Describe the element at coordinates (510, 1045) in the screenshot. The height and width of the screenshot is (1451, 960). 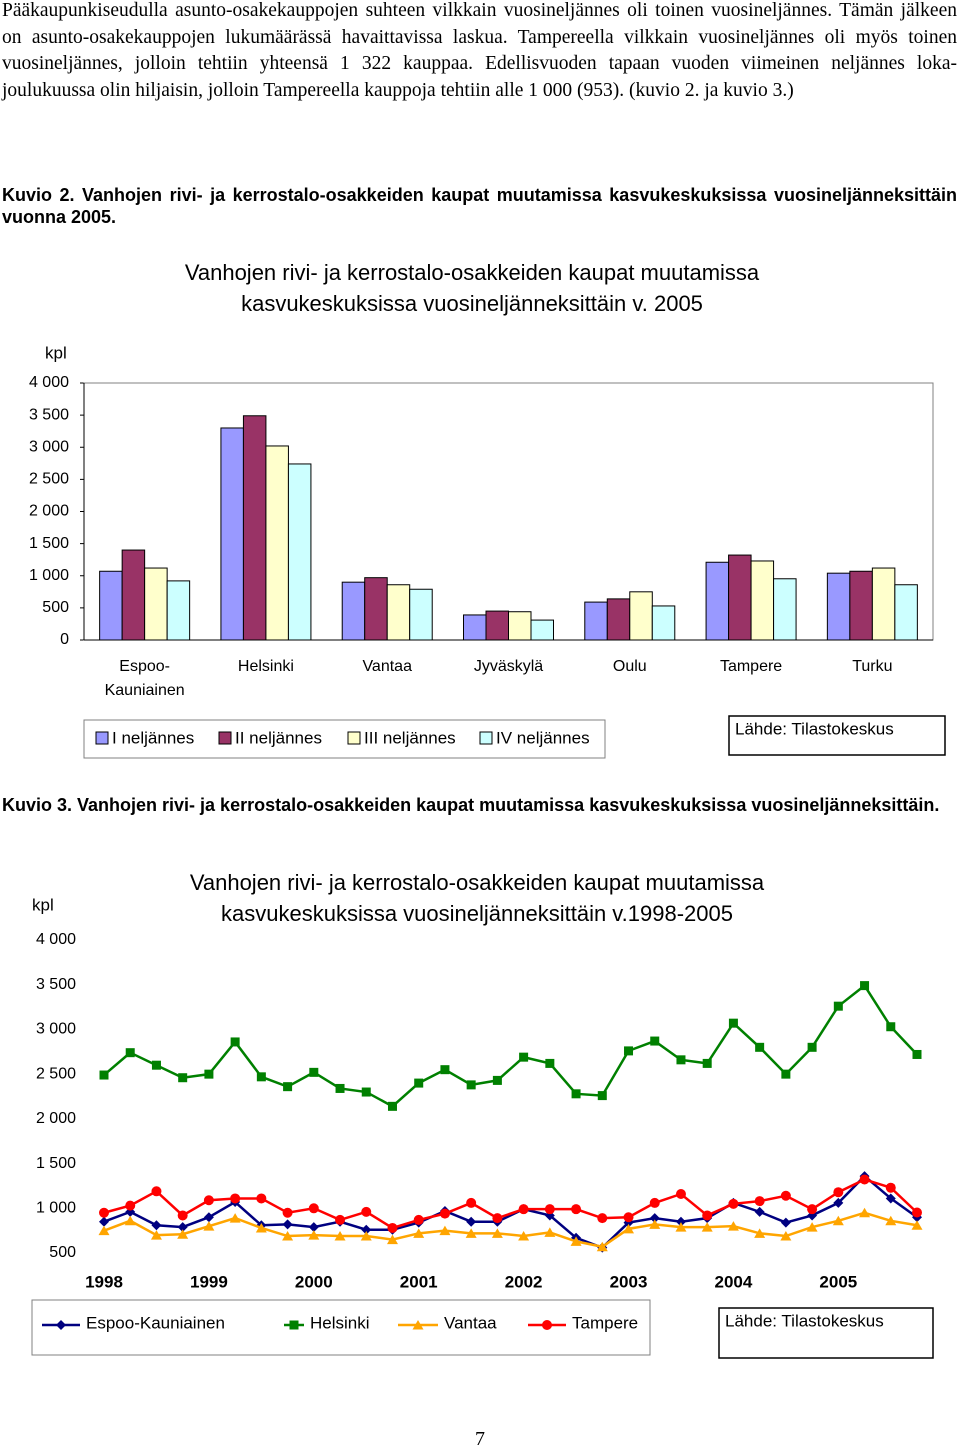
I see `line` at that location.